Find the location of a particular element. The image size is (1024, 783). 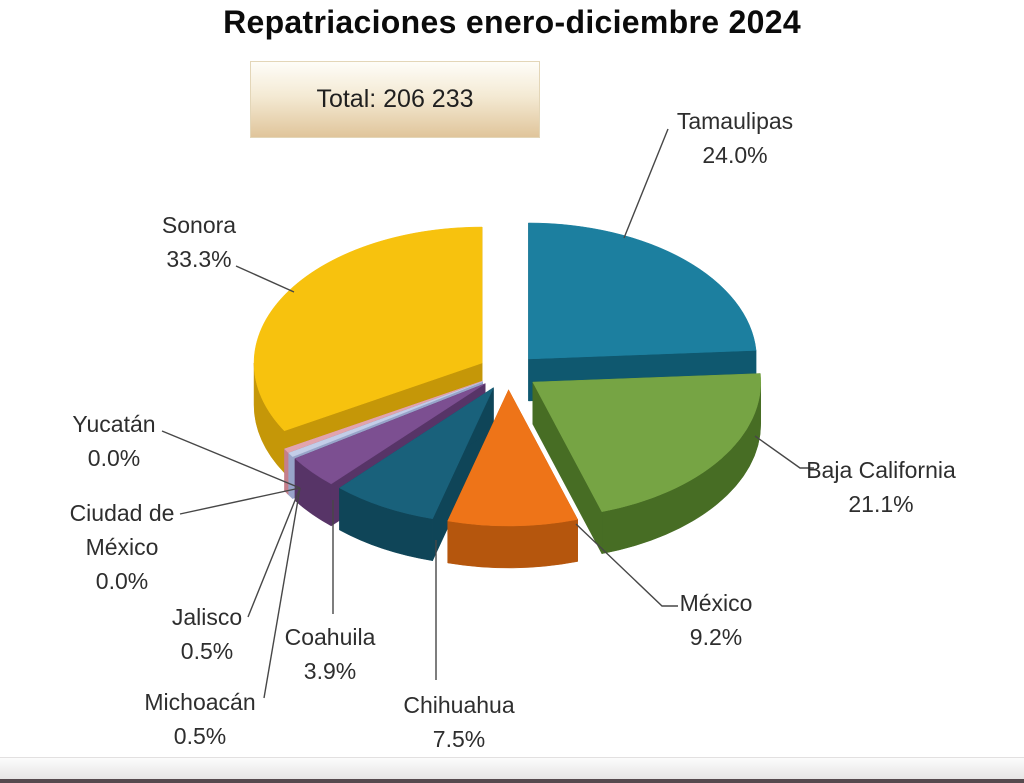

pie-slice-jalisco-top is located at coordinates (383, 416).